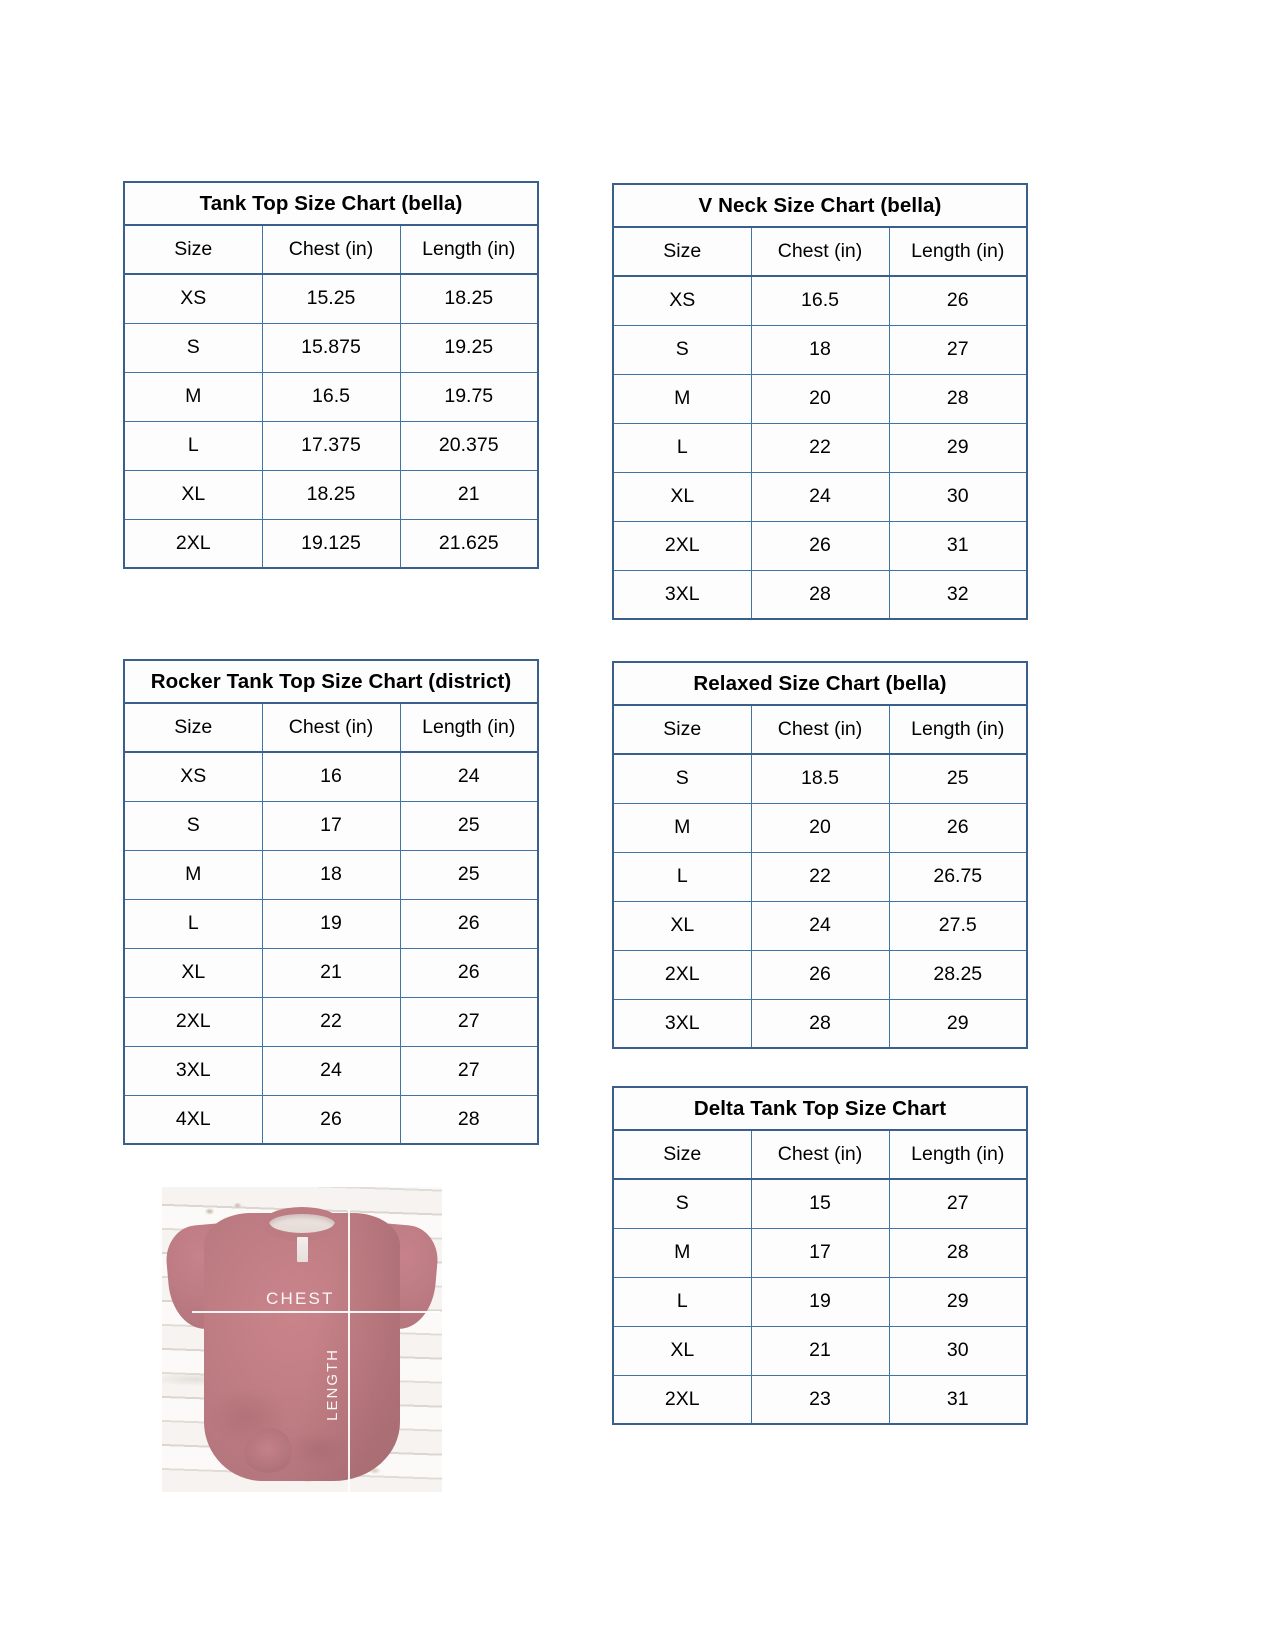 This screenshot has width=1275, height=1650. What do you see at coordinates (469, 249) in the screenshot?
I see `column-header: Length (in)` at bounding box center [469, 249].